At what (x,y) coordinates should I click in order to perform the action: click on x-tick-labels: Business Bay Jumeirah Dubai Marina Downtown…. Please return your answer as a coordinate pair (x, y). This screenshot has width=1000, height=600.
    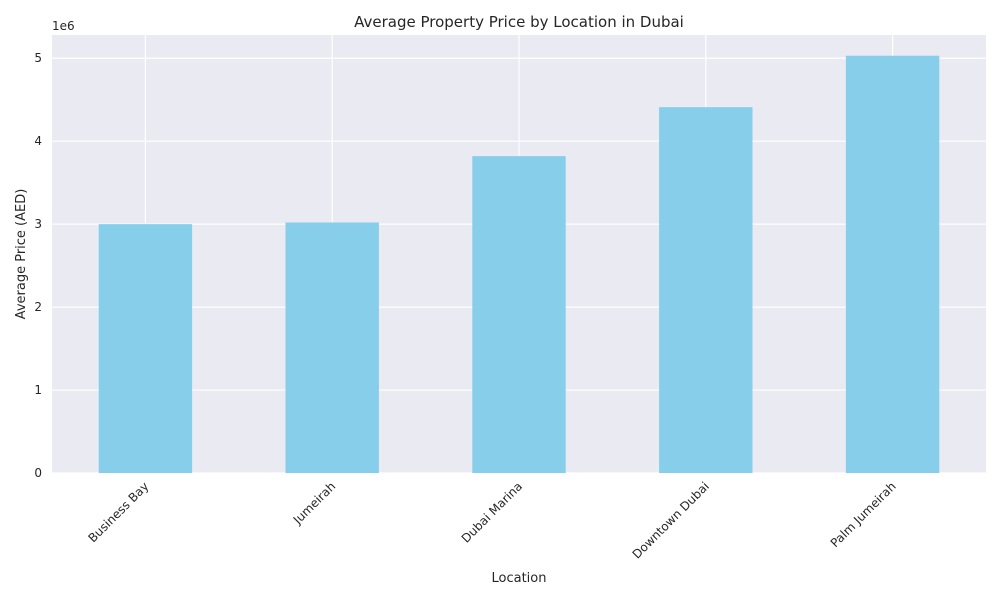
    Looking at the image, I should click on (491, 520).